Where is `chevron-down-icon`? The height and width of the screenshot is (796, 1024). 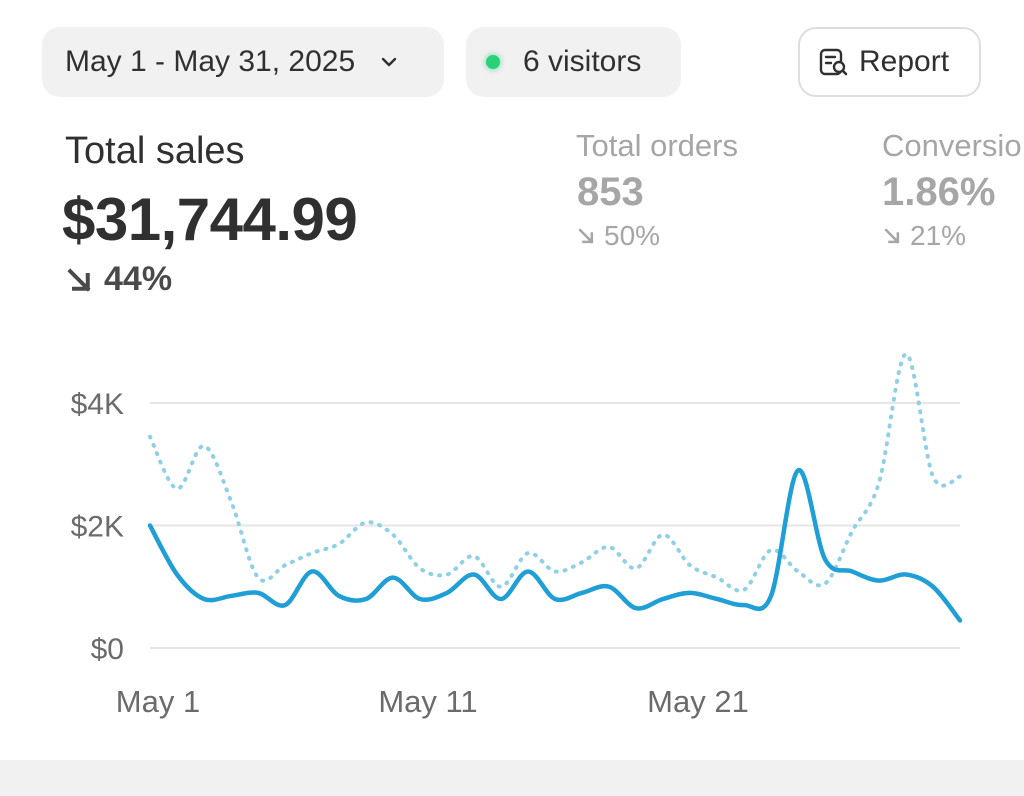
chevron-down-icon is located at coordinates (389, 62).